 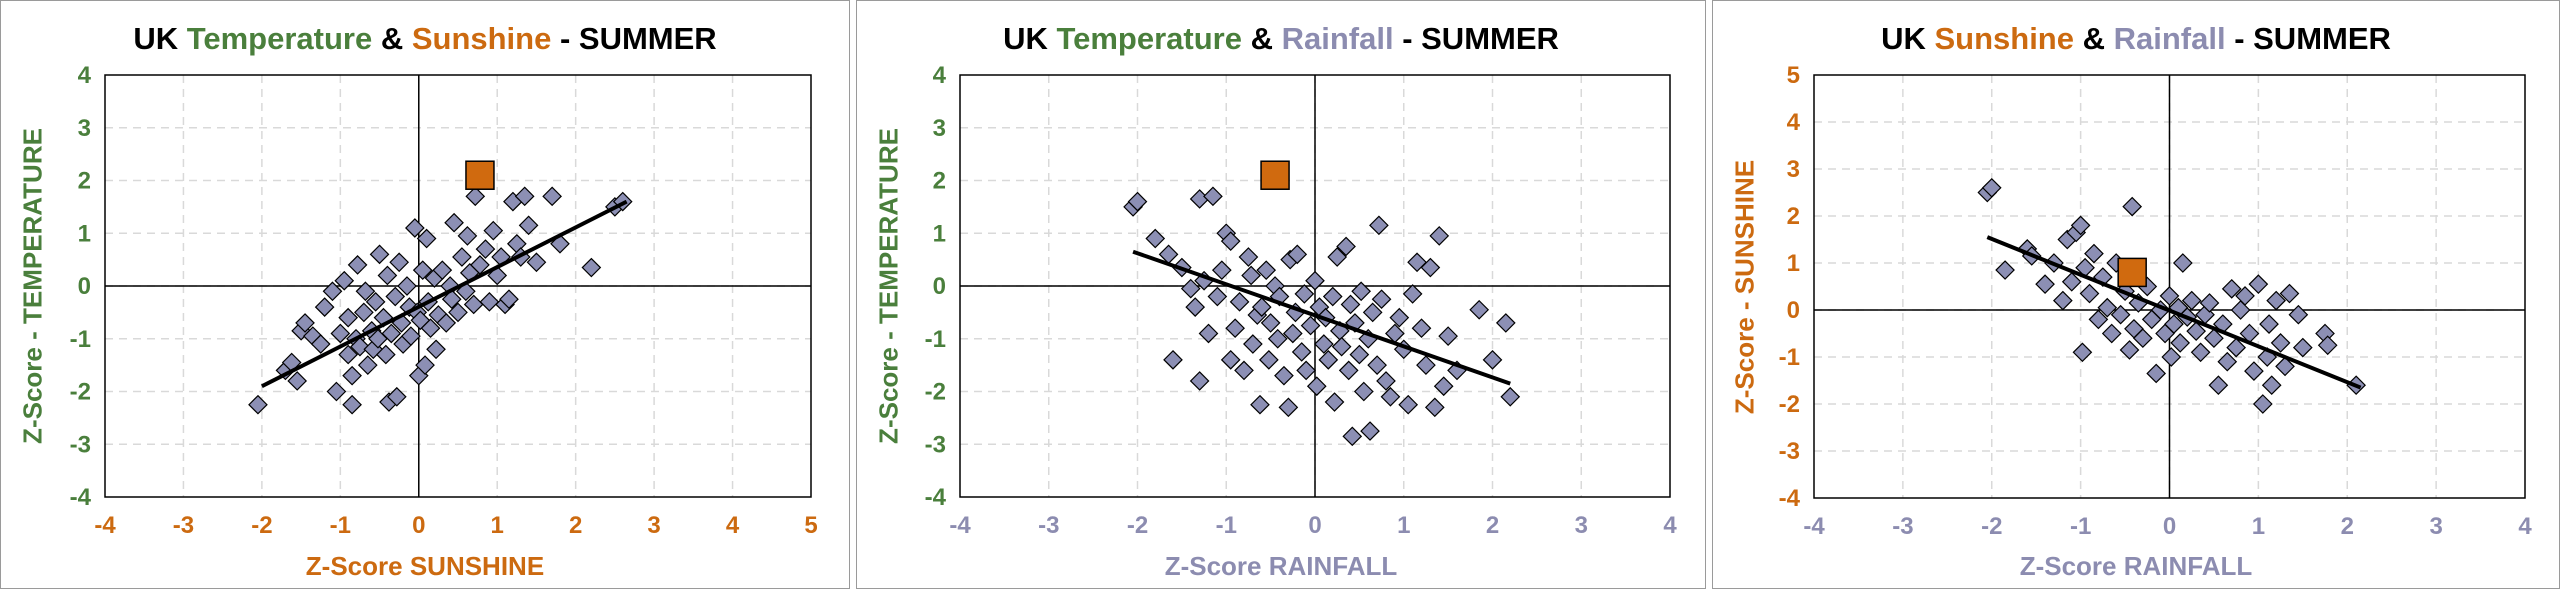 I want to click on title-suffix: - SUMMER, so click(x=2308, y=38).